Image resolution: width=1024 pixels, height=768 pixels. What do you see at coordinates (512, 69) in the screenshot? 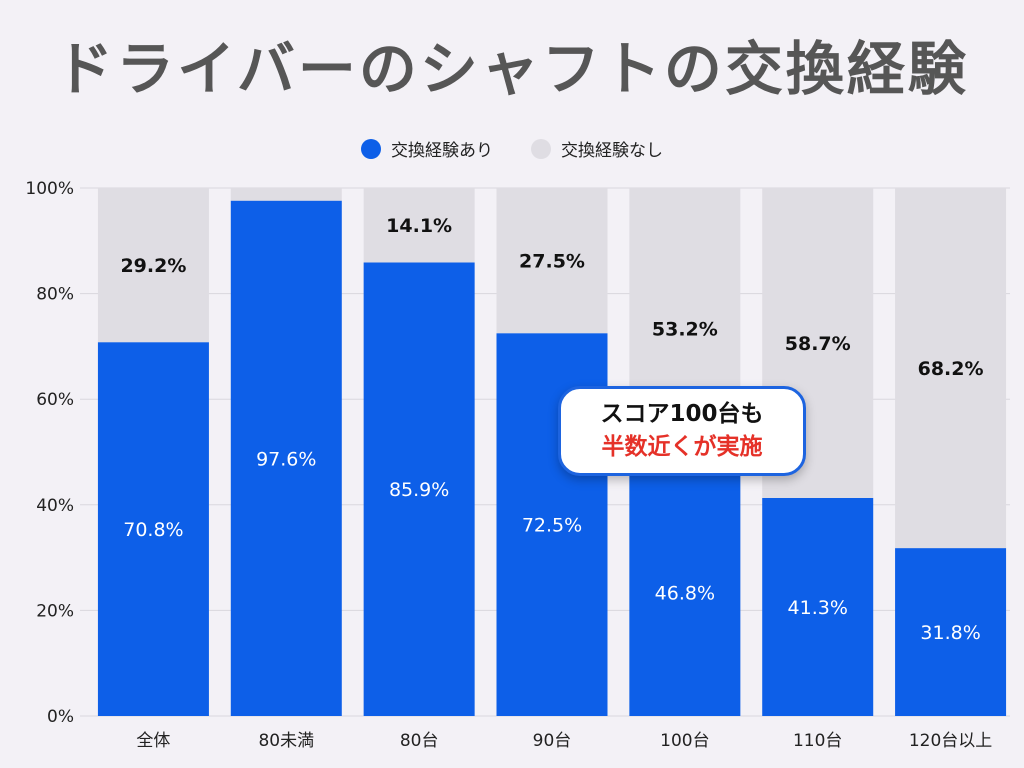
I see `chart-title: ドライバーのシャフトの交換経験` at bounding box center [512, 69].